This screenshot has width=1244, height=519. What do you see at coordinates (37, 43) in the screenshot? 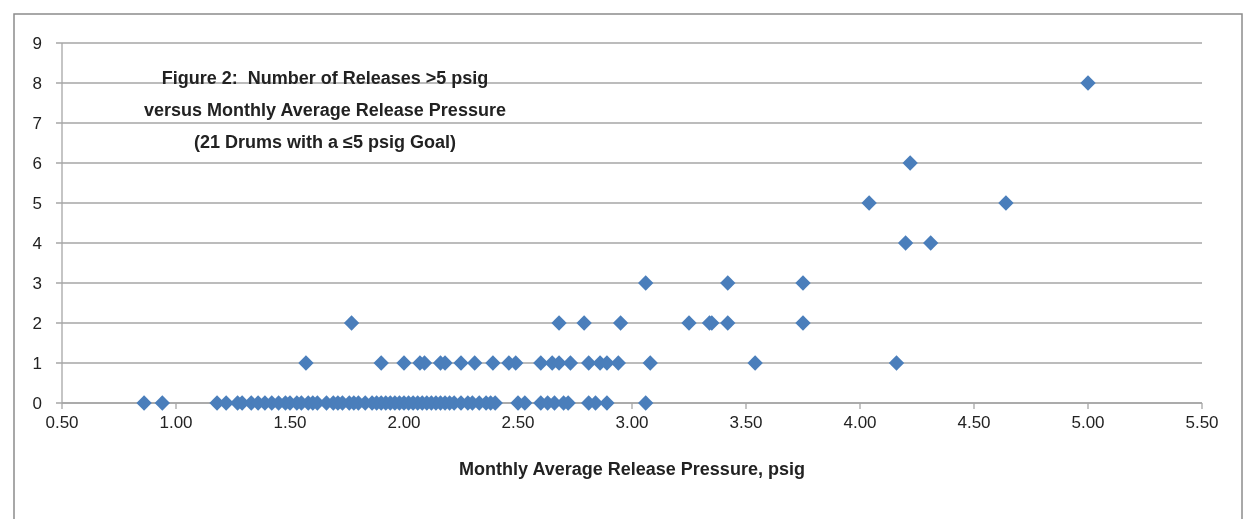
I see `y-tick-label: 9` at bounding box center [37, 43].